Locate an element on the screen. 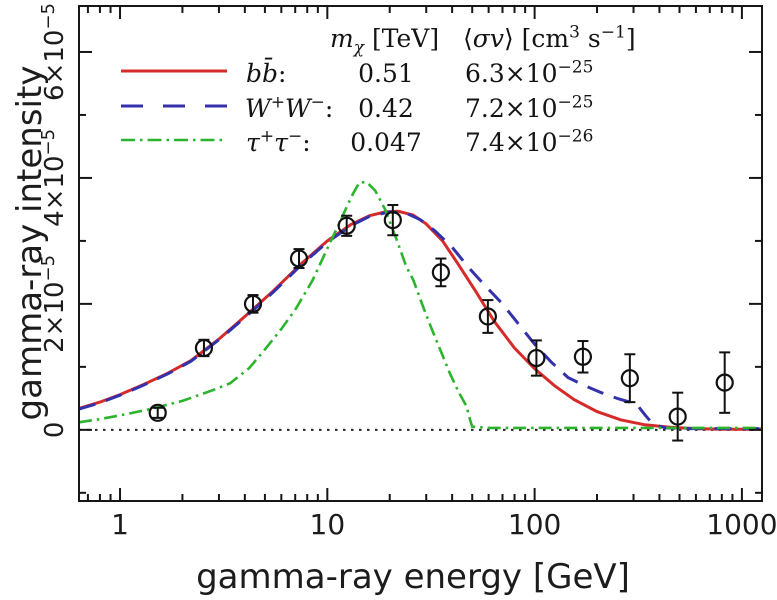 The height and width of the screenshot is (600, 777). particle-1: W is located at coordinates (258, 108).